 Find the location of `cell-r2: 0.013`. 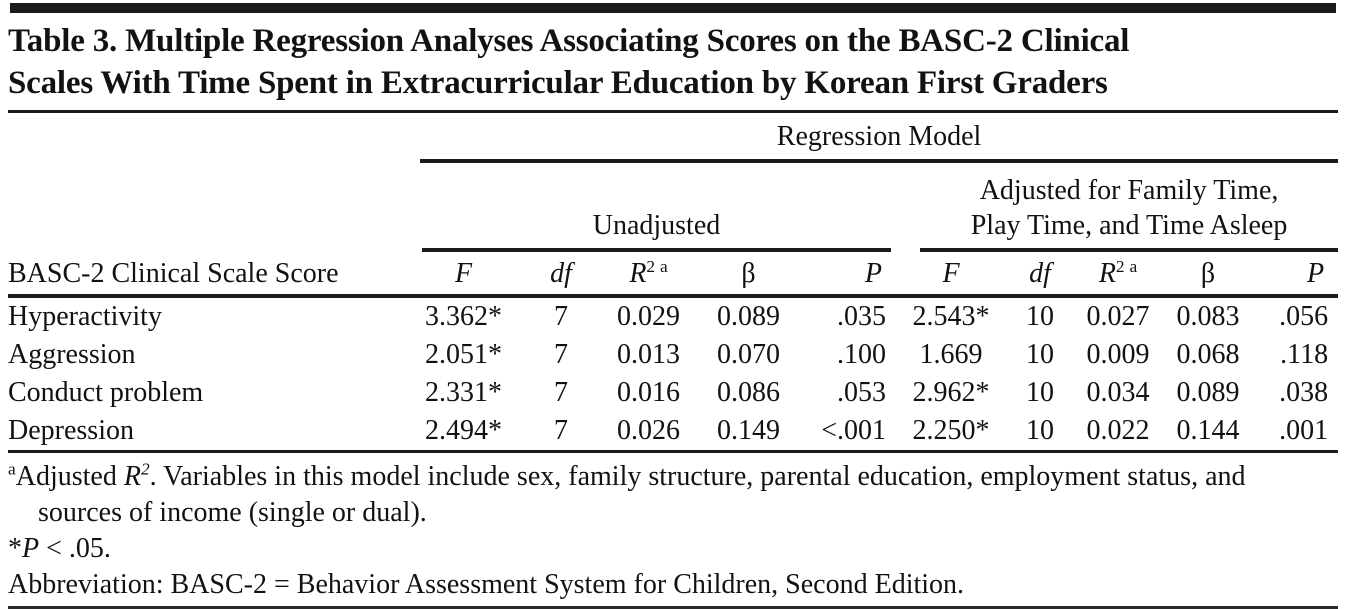

cell-r2: 0.013 is located at coordinates (648, 354).